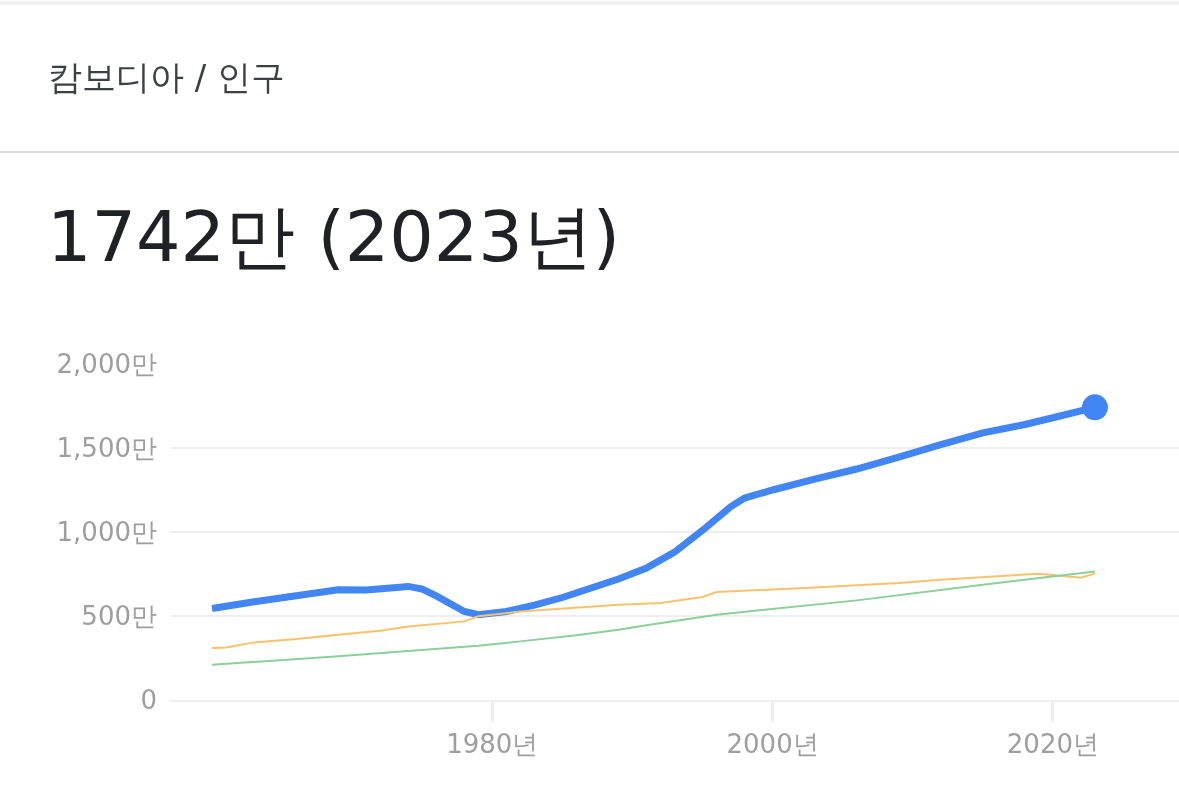 This screenshot has height=797, width=1179. Describe the element at coordinates (106, 364) in the screenshot. I see `y-tick-label: 2,000만` at that location.